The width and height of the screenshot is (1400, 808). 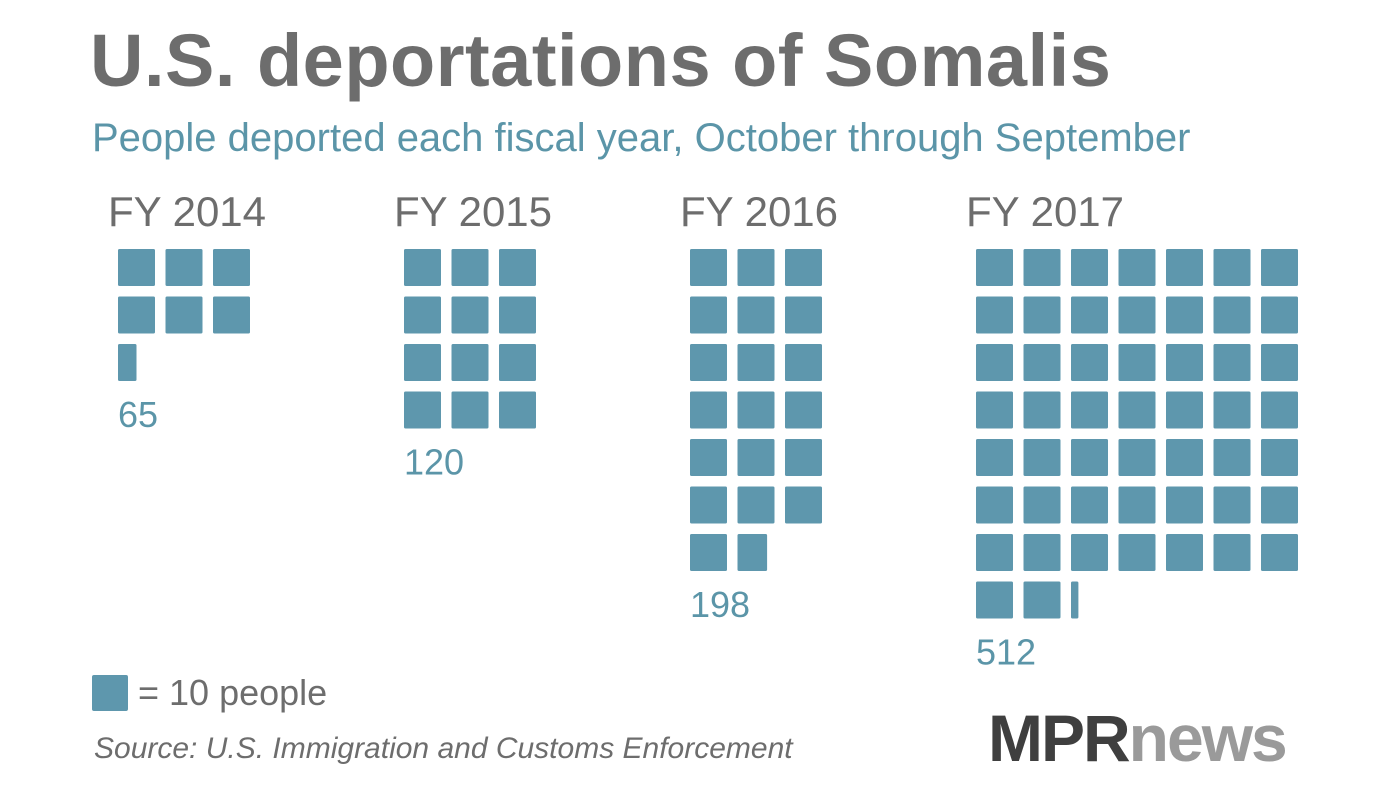 I want to click on legend: = 10 people, so click(x=209, y=693).